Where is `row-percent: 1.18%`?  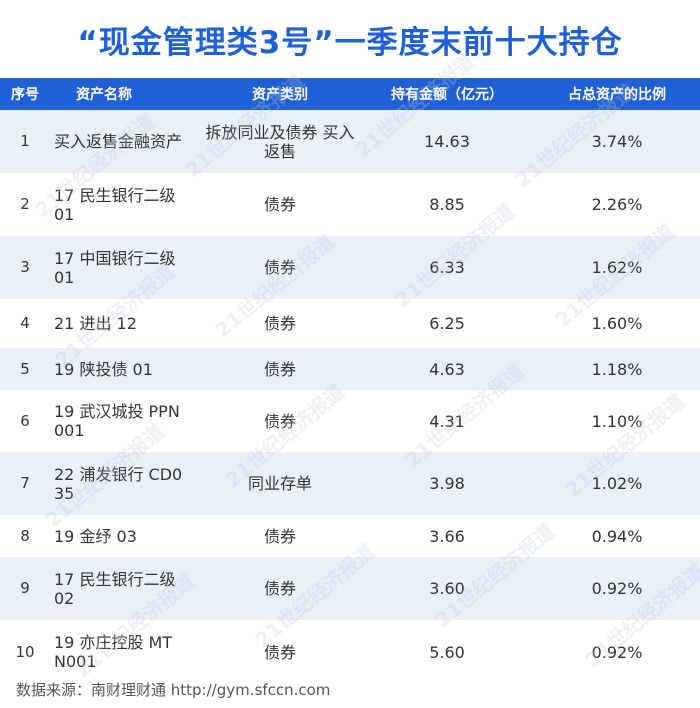 row-percent: 1.18% is located at coordinates (617, 369).